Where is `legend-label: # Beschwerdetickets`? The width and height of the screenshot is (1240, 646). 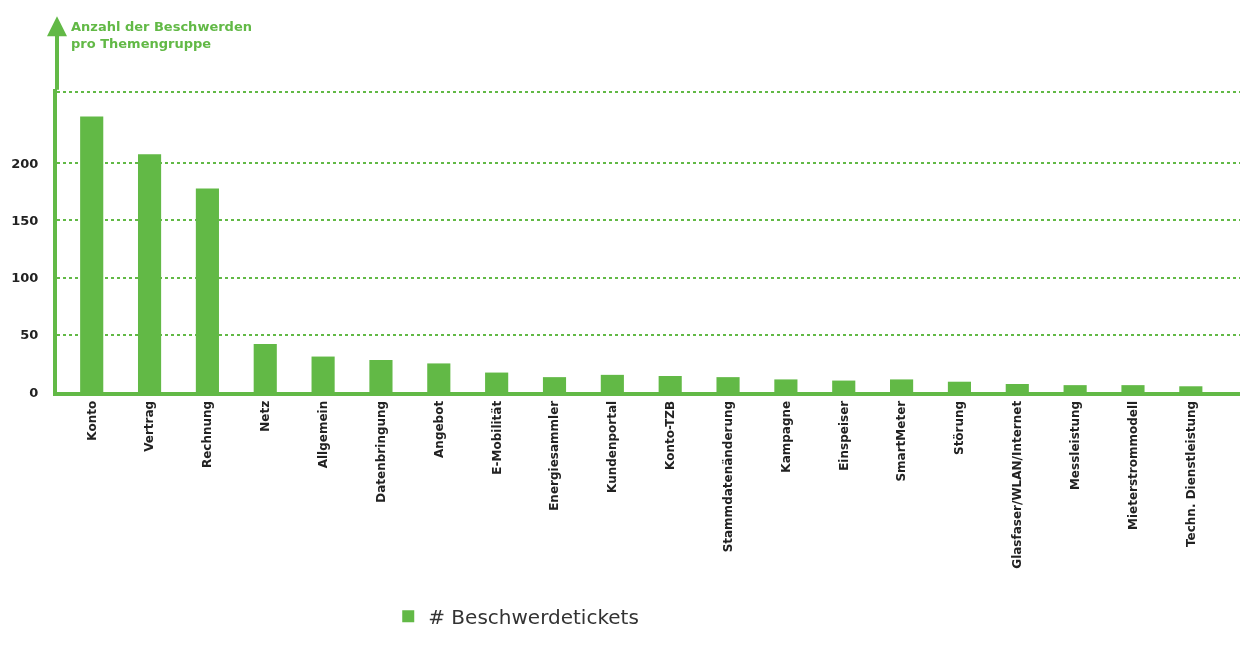
legend-label: # Beschwerdetickets is located at coordinates (533, 617).